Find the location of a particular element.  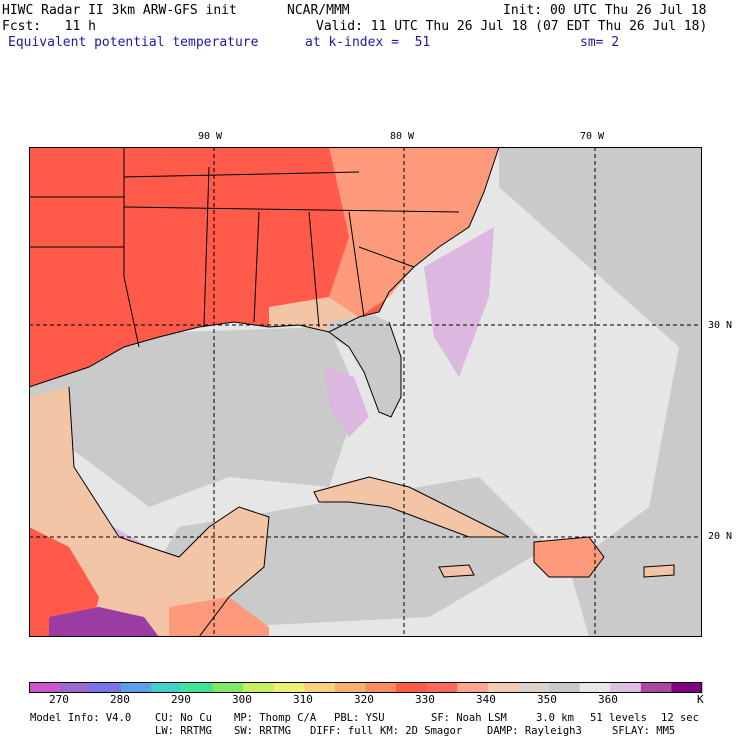

colorbar-frame is located at coordinates (365, 687).